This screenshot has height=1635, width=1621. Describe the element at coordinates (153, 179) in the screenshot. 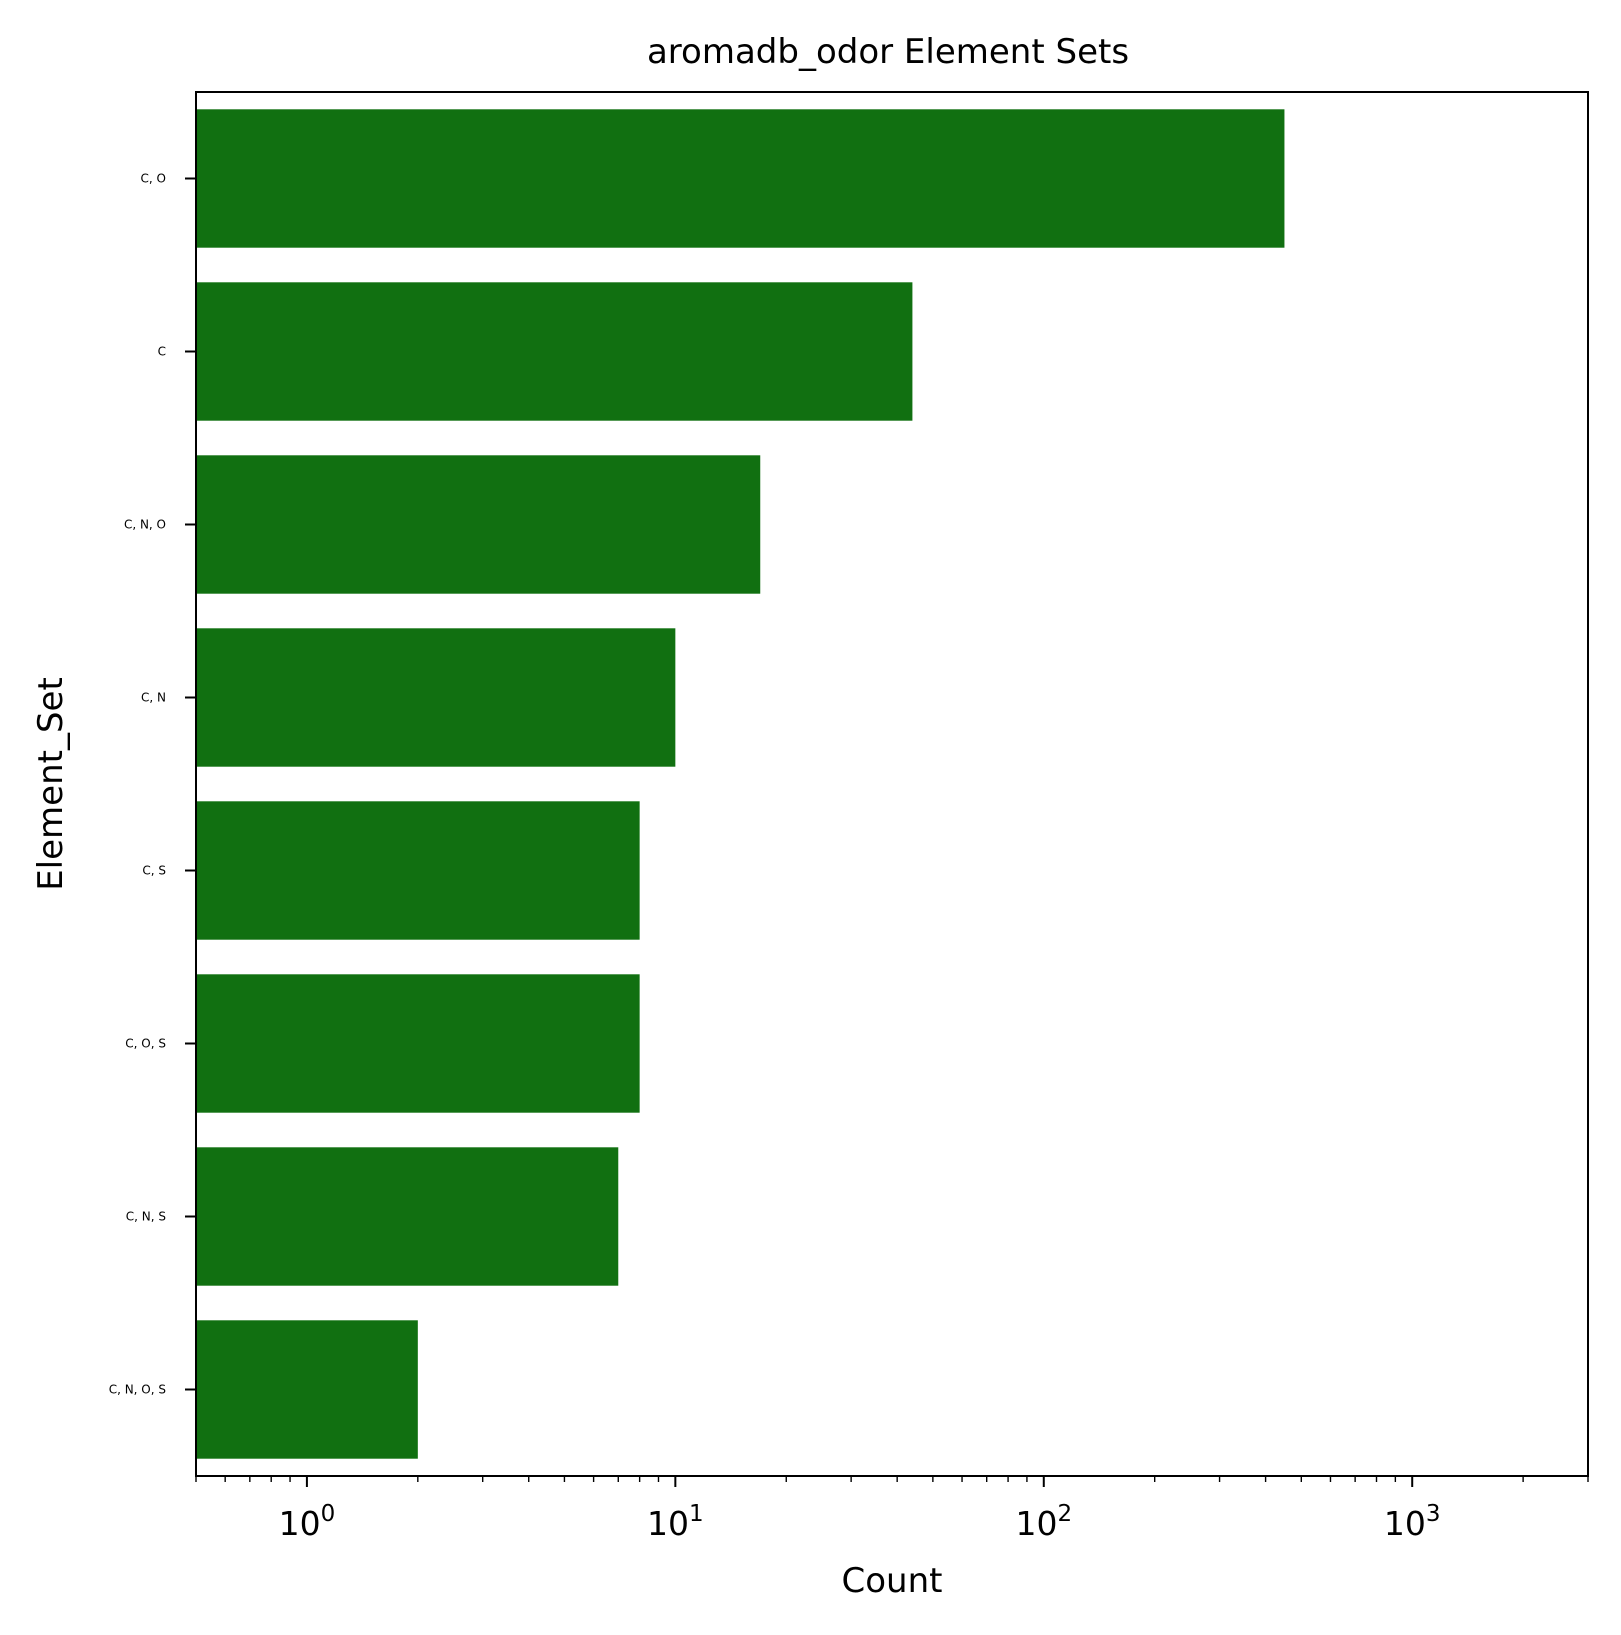

I see `y-tick-label: C, O` at that location.